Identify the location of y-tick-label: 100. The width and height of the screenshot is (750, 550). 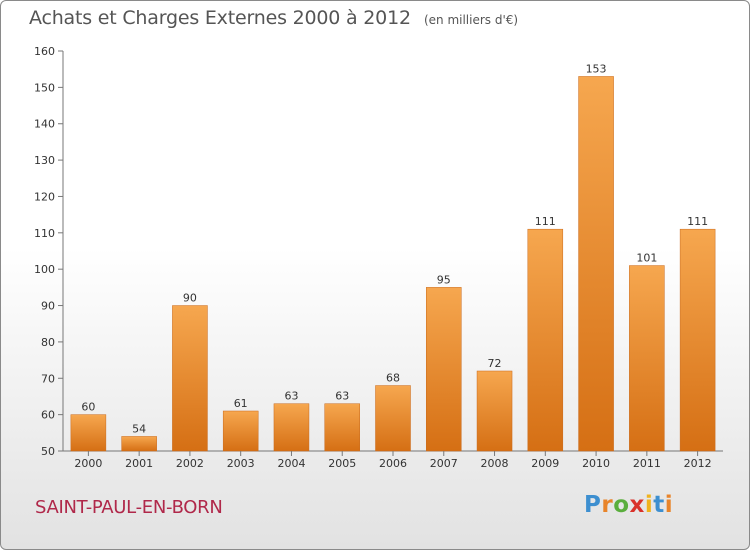
(44, 269).